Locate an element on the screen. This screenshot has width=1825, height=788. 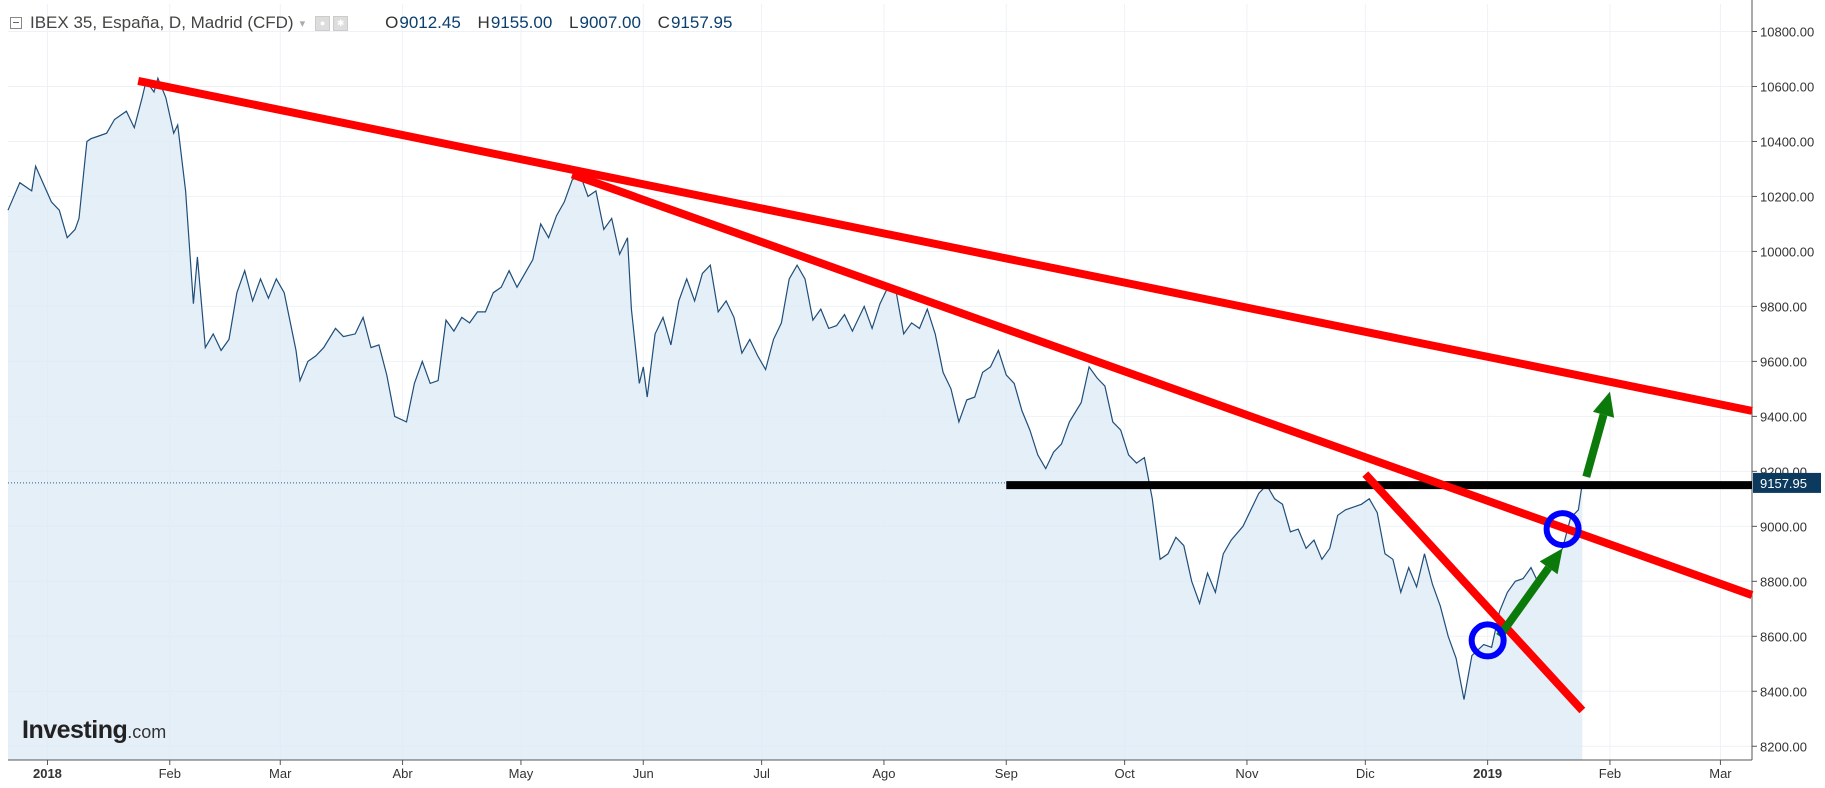
y-tick-label: 10000.00 is located at coordinates (1787, 251).